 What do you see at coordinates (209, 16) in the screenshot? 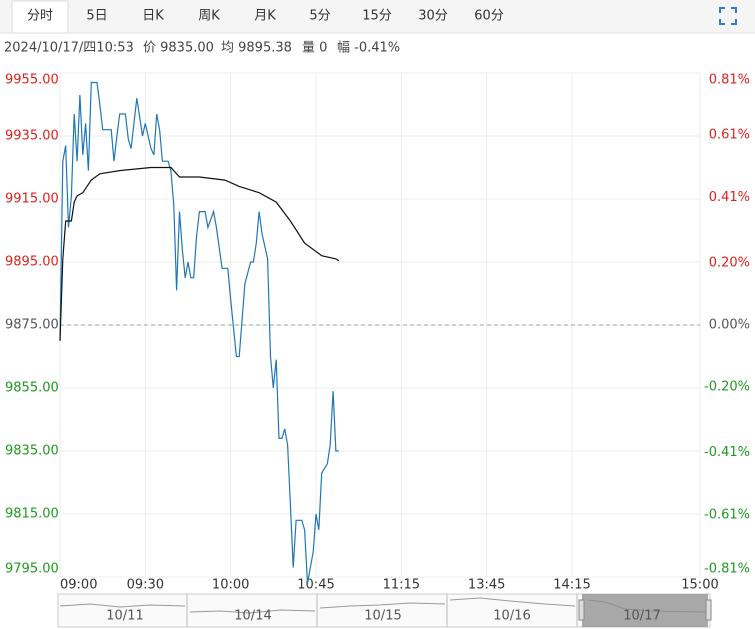
I see `tab: 周K` at bounding box center [209, 16].